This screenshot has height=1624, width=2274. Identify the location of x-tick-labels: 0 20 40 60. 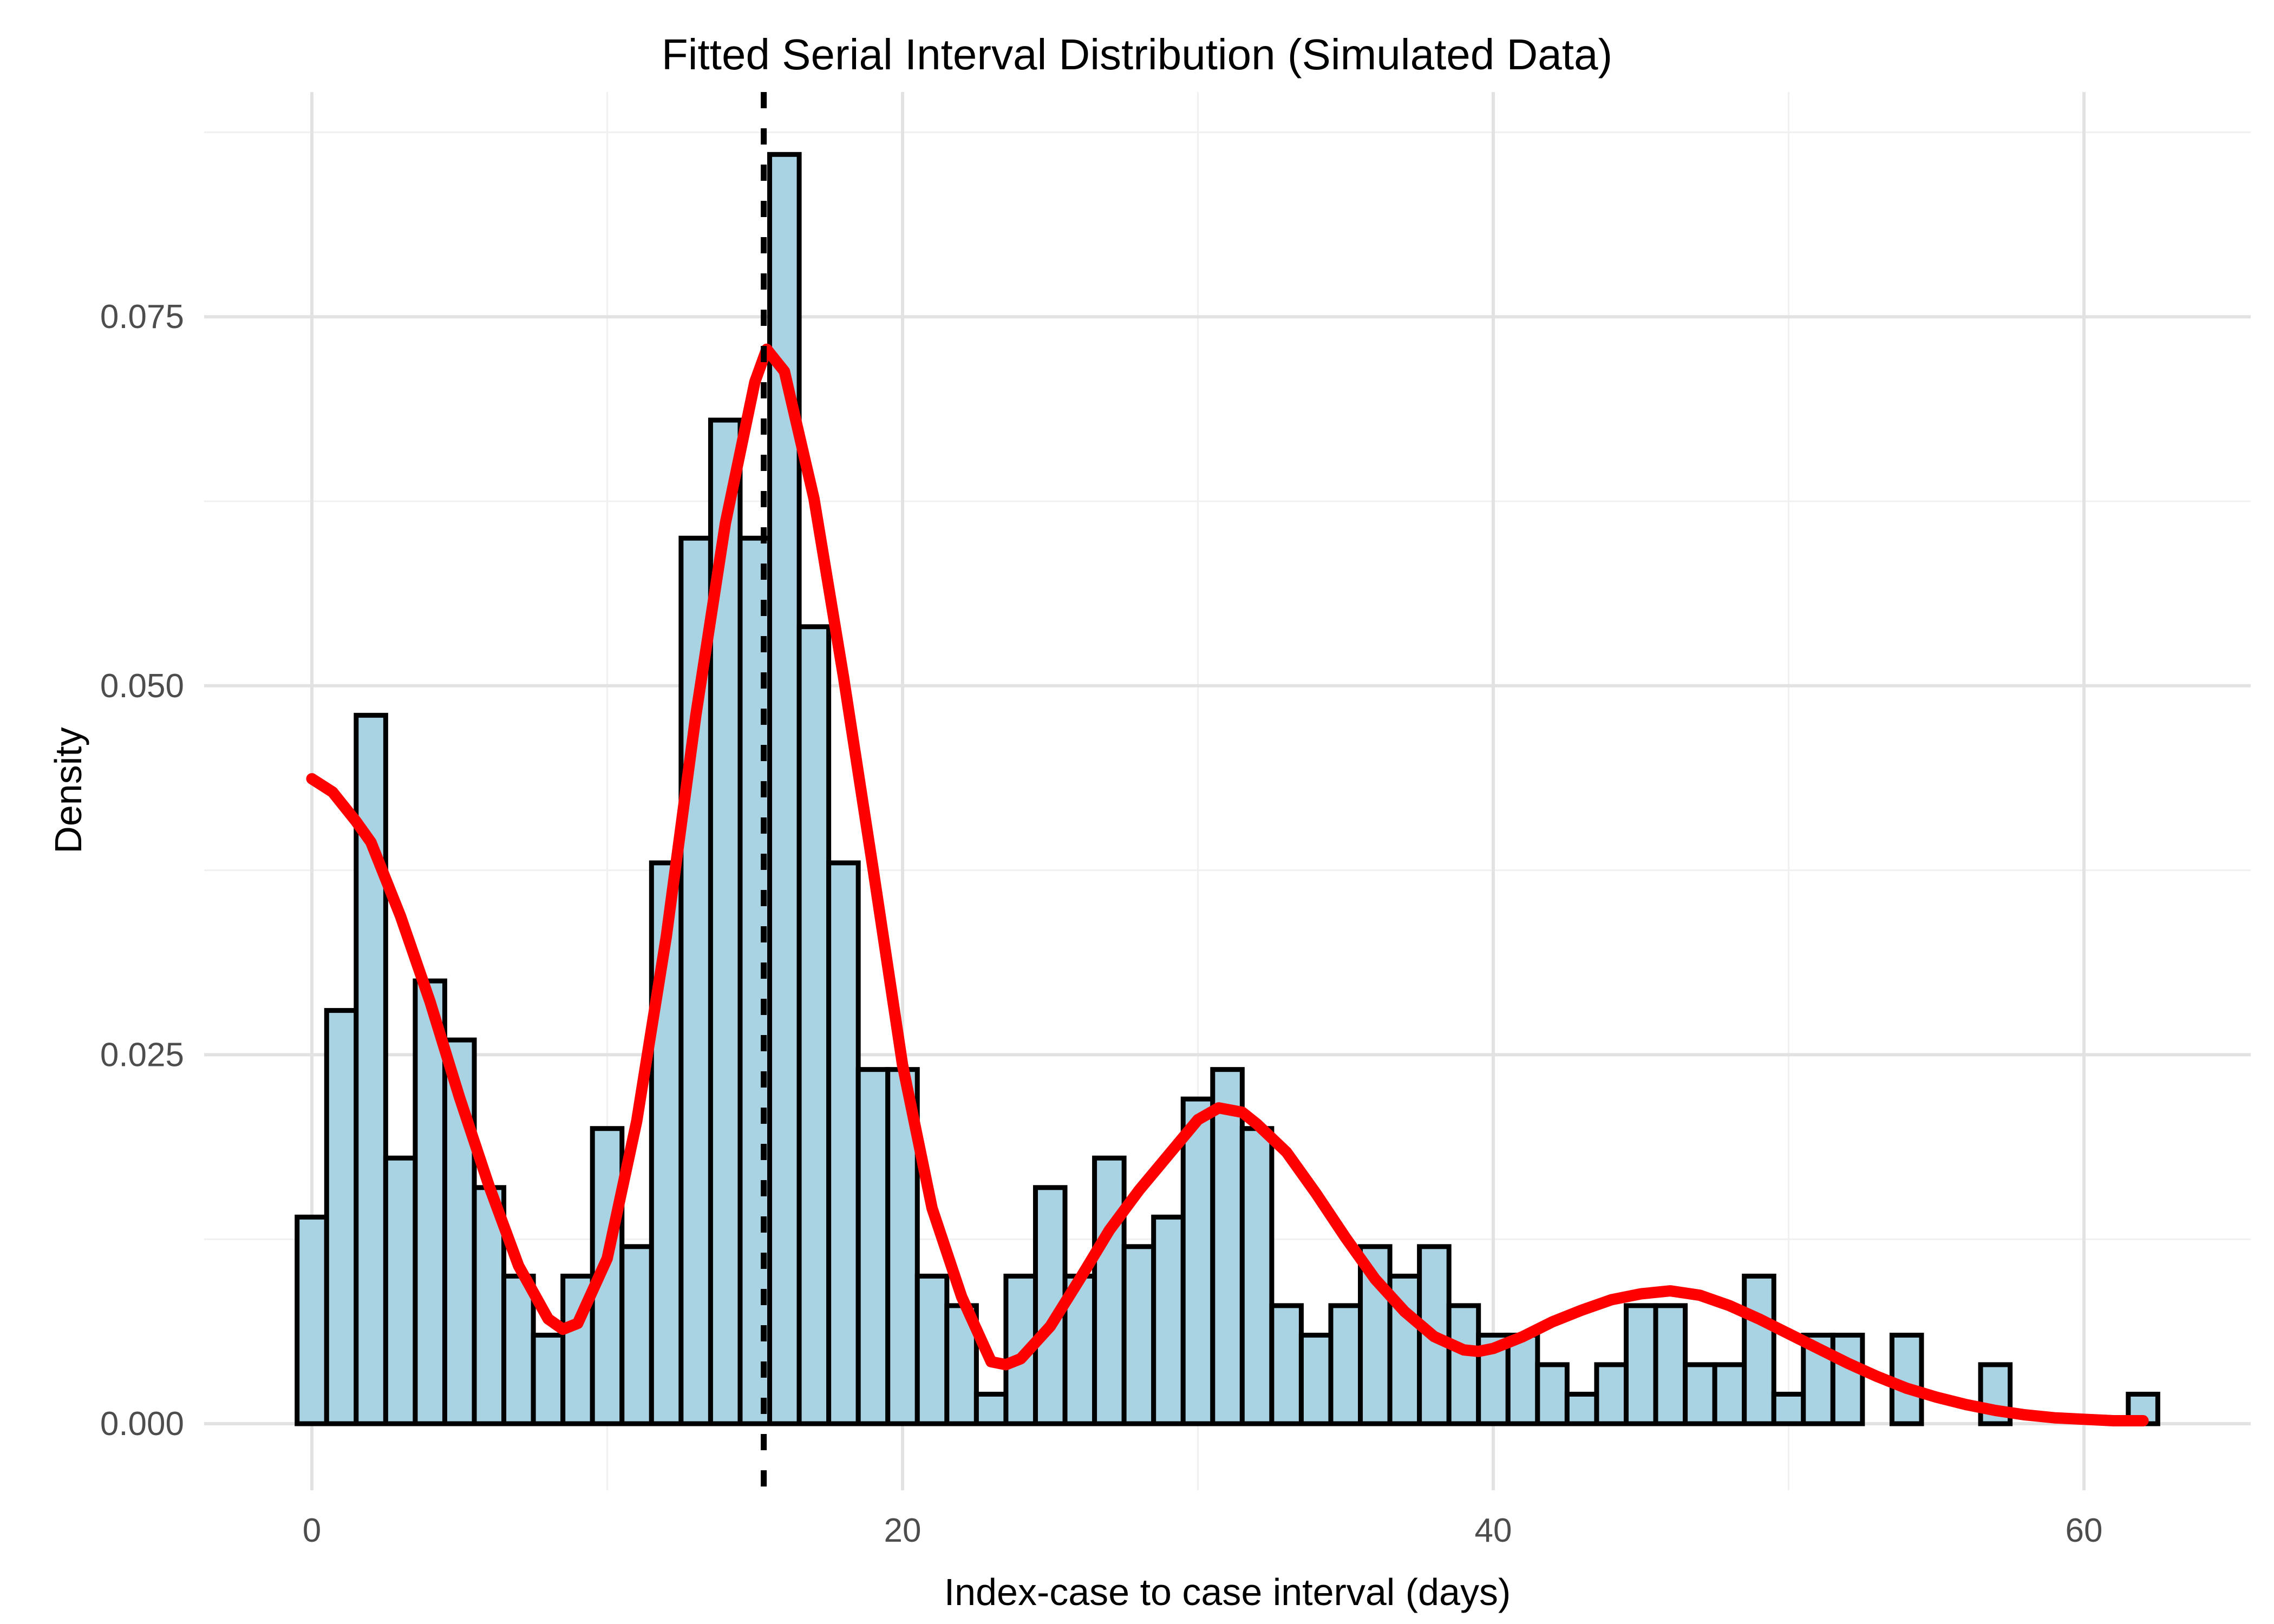
(1203, 1530).